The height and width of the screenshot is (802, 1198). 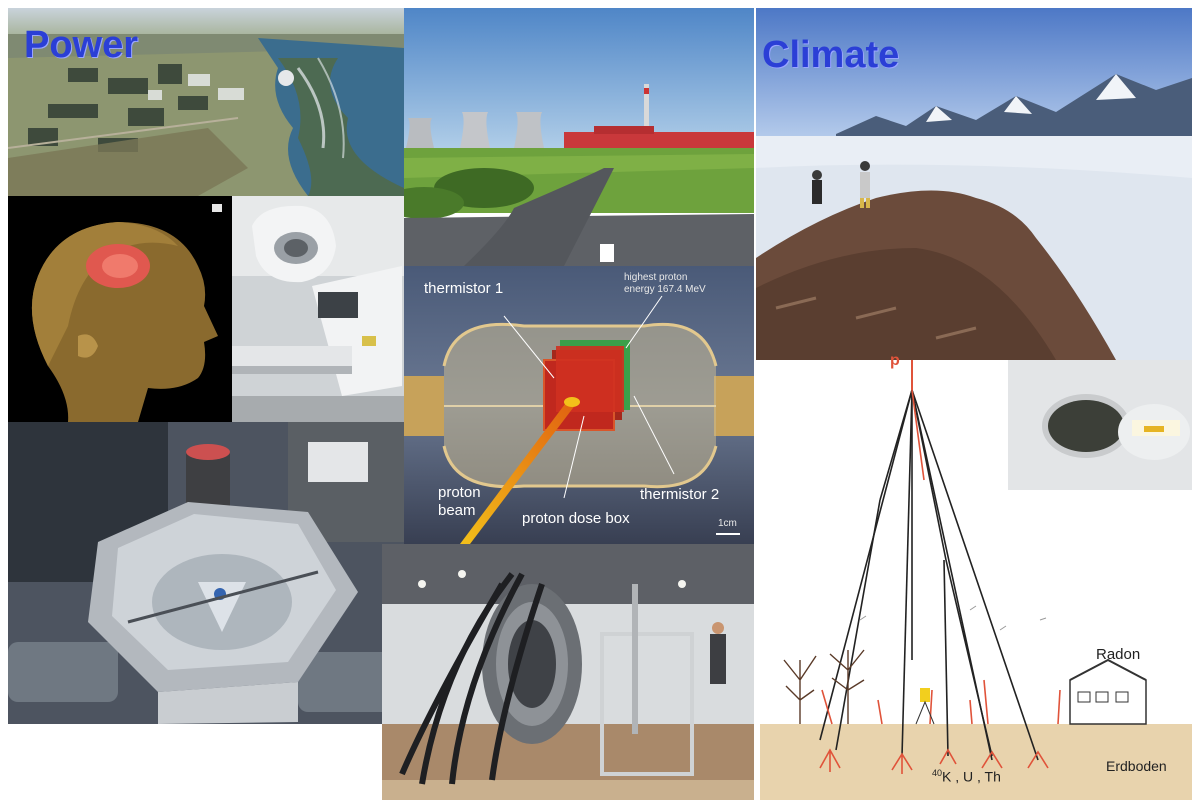 What do you see at coordinates (680, 494) in the screenshot?
I see `label-thermistor-2: thermistor 2` at bounding box center [680, 494].